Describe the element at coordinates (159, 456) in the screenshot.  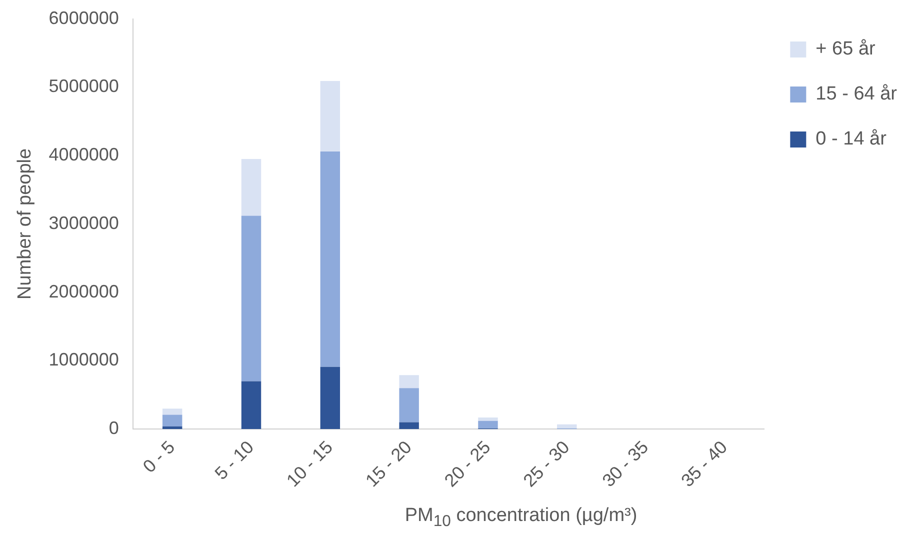
I see `x-tick-label: 0 - 5` at that location.